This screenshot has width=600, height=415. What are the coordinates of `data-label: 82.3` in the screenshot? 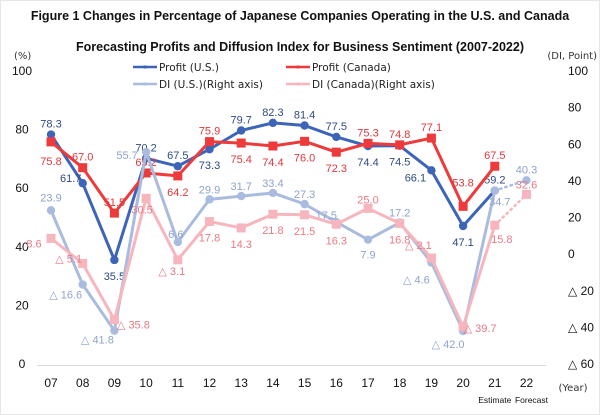 It's located at (272, 113).